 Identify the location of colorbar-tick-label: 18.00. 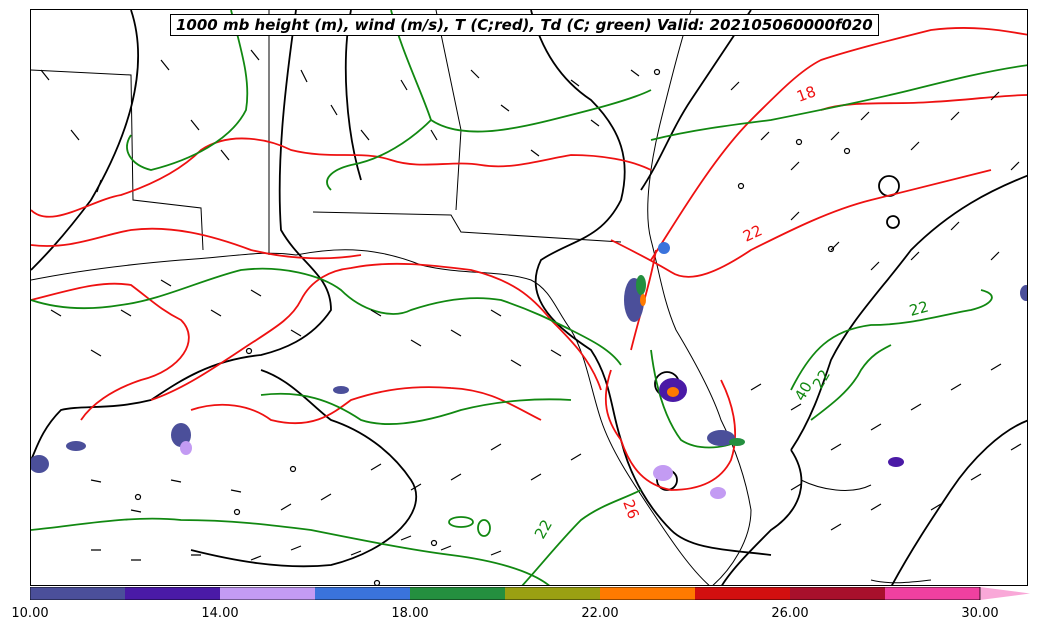
(410, 613).